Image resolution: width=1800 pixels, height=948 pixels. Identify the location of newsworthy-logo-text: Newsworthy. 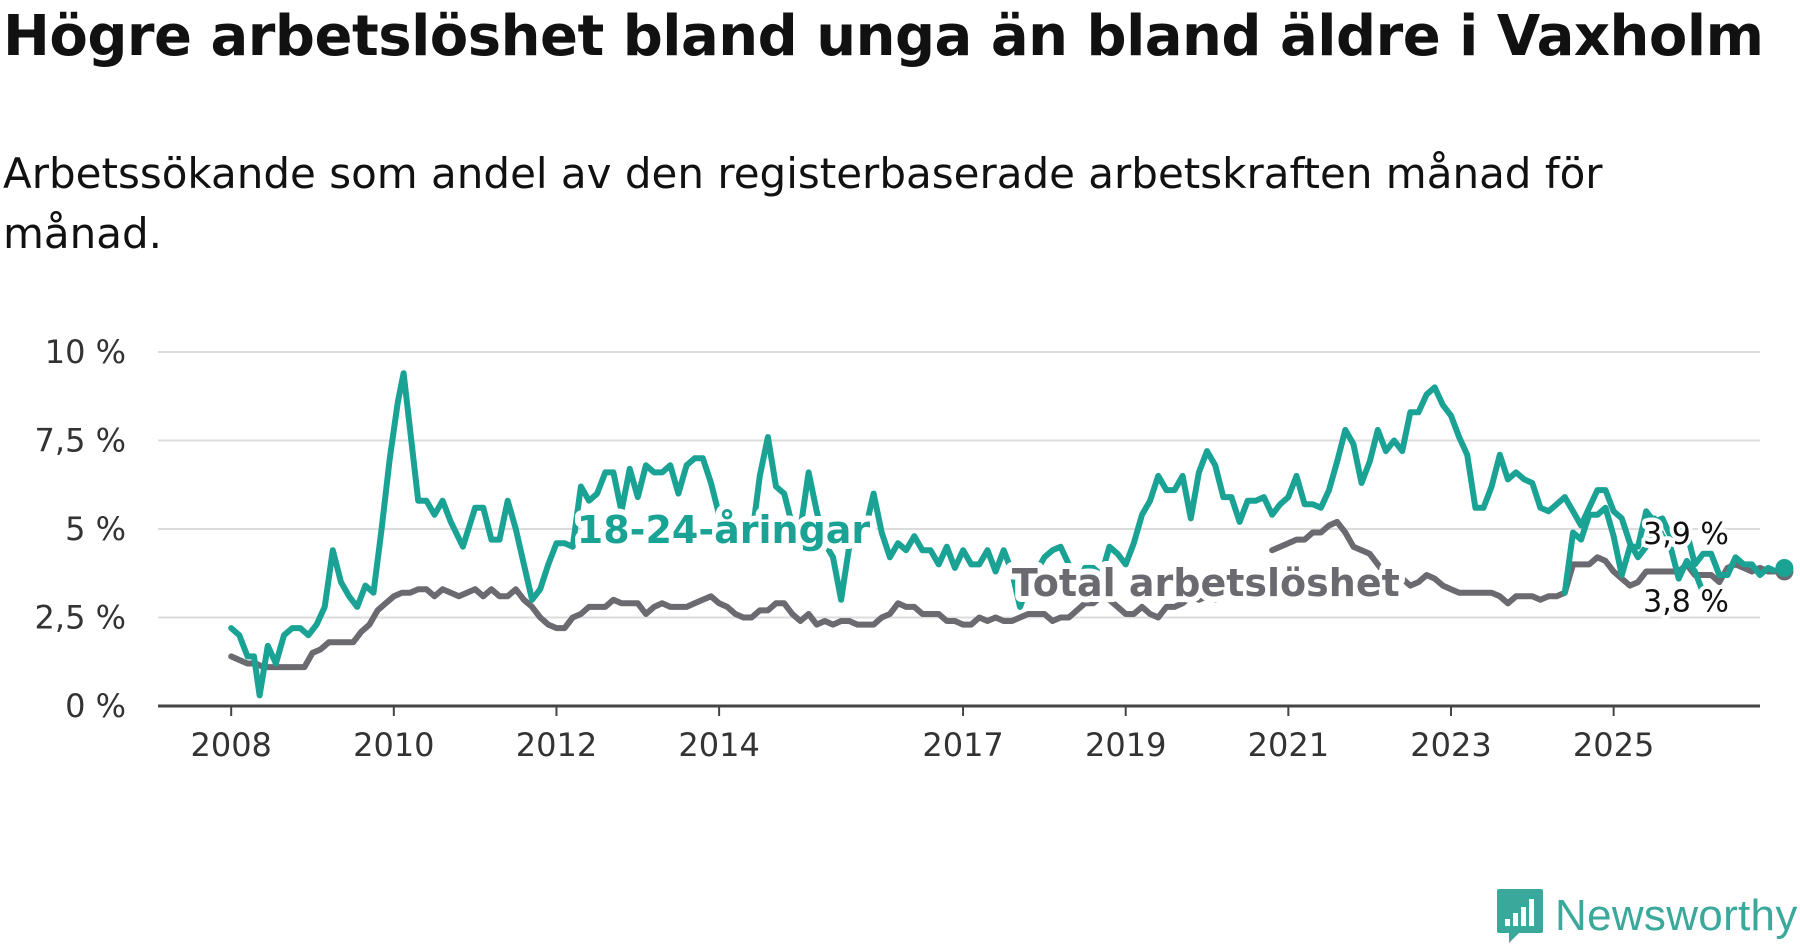
(1676, 915).